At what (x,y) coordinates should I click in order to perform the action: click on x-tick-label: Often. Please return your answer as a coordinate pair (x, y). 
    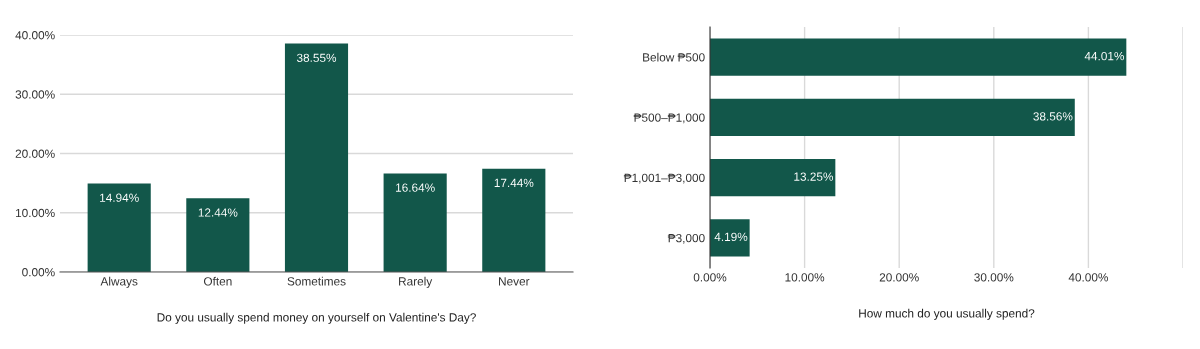
    Looking at the image, I should click on (217, 281).